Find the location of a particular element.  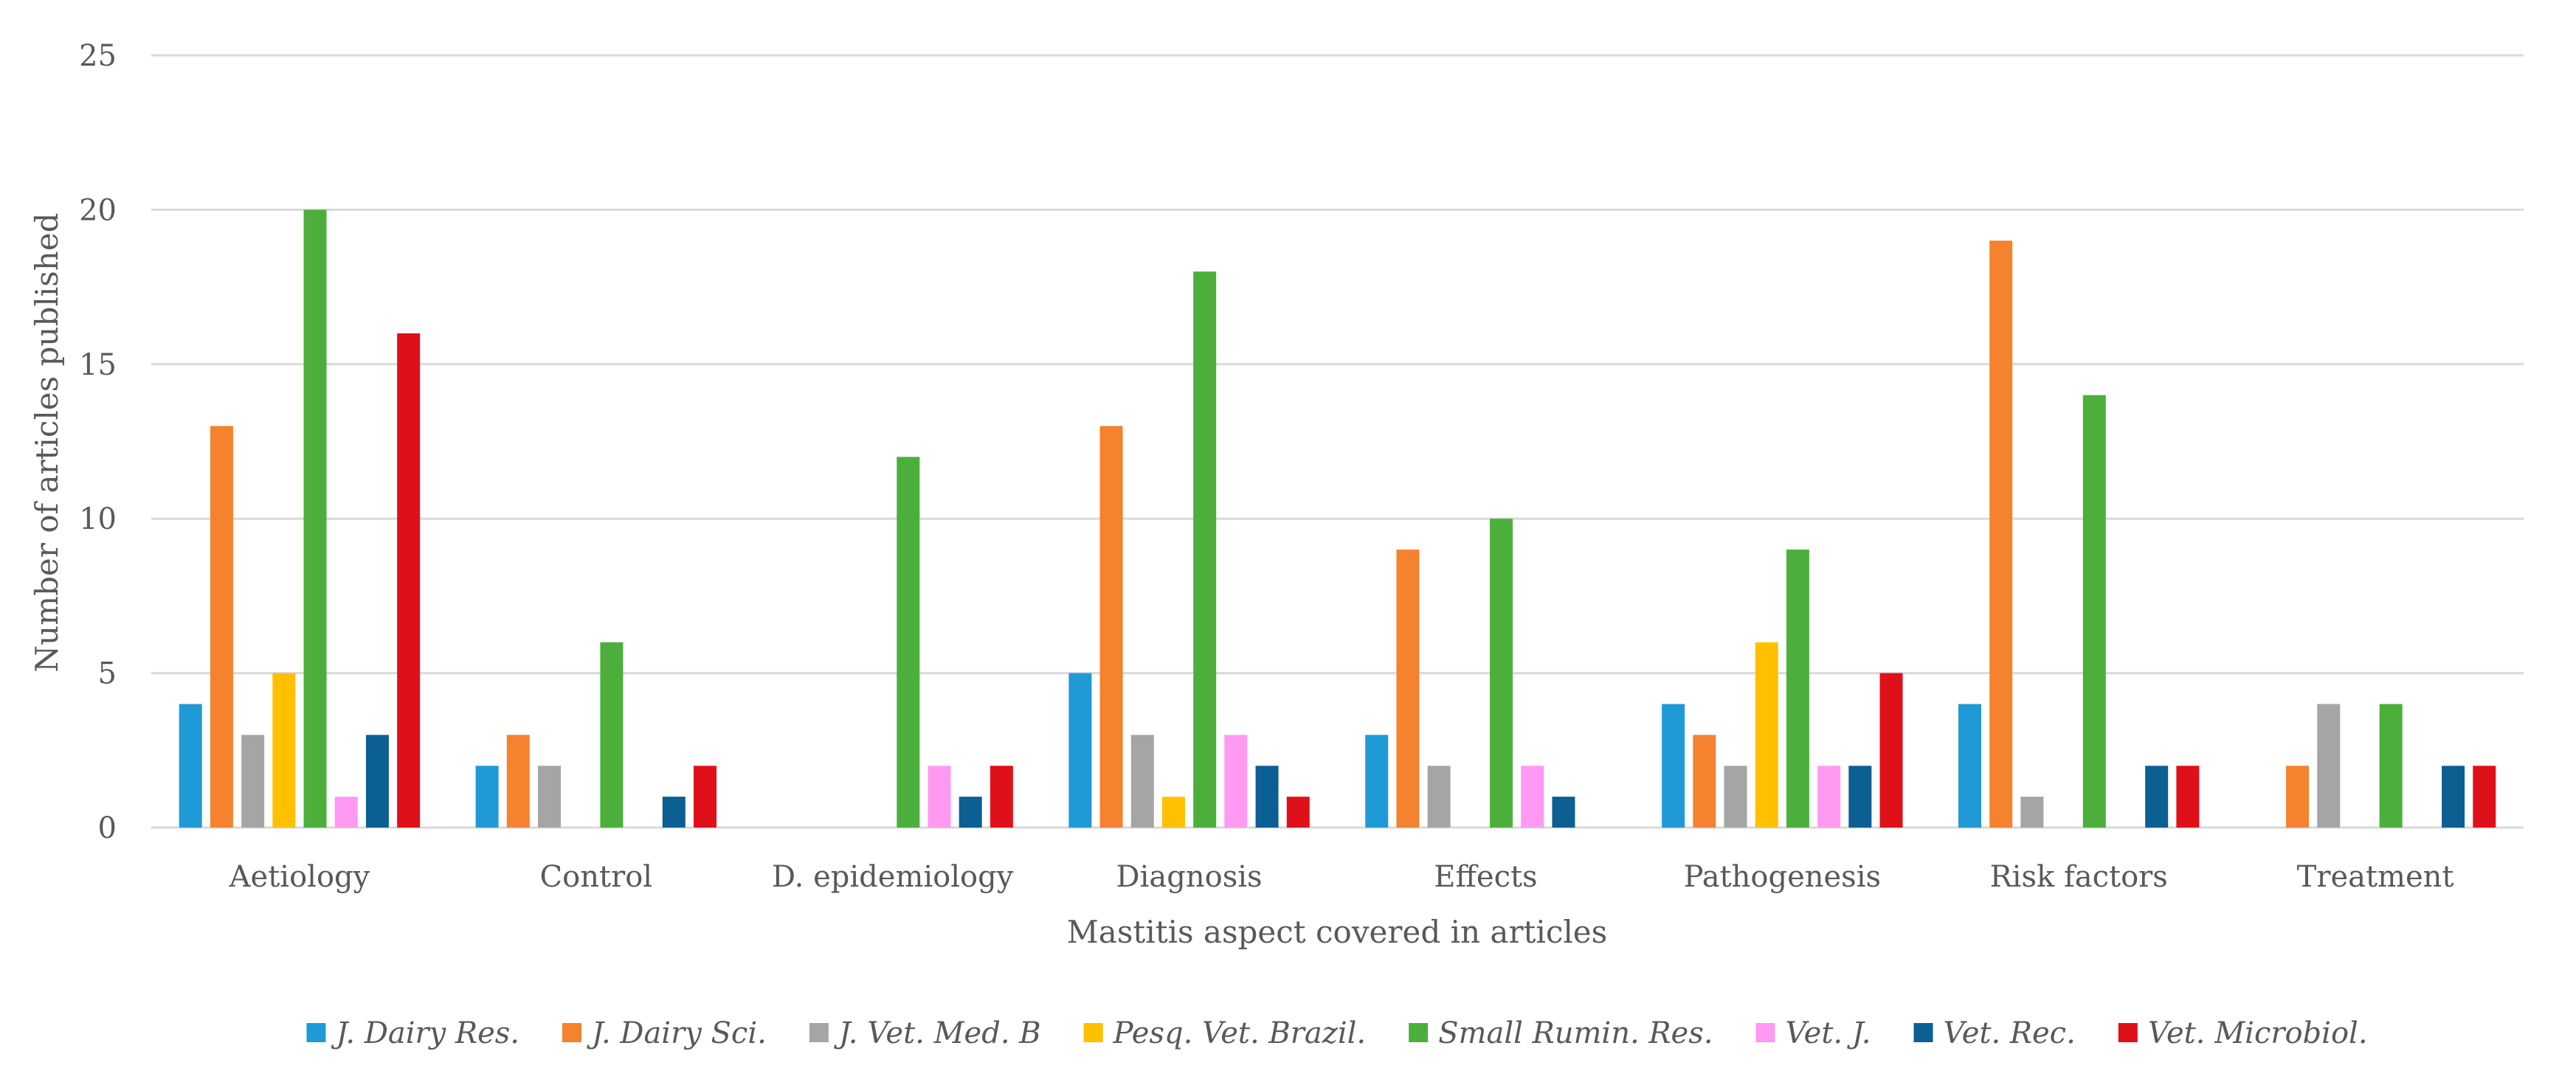

x-tick-label: Effects is located at coordinates (1485, 877).